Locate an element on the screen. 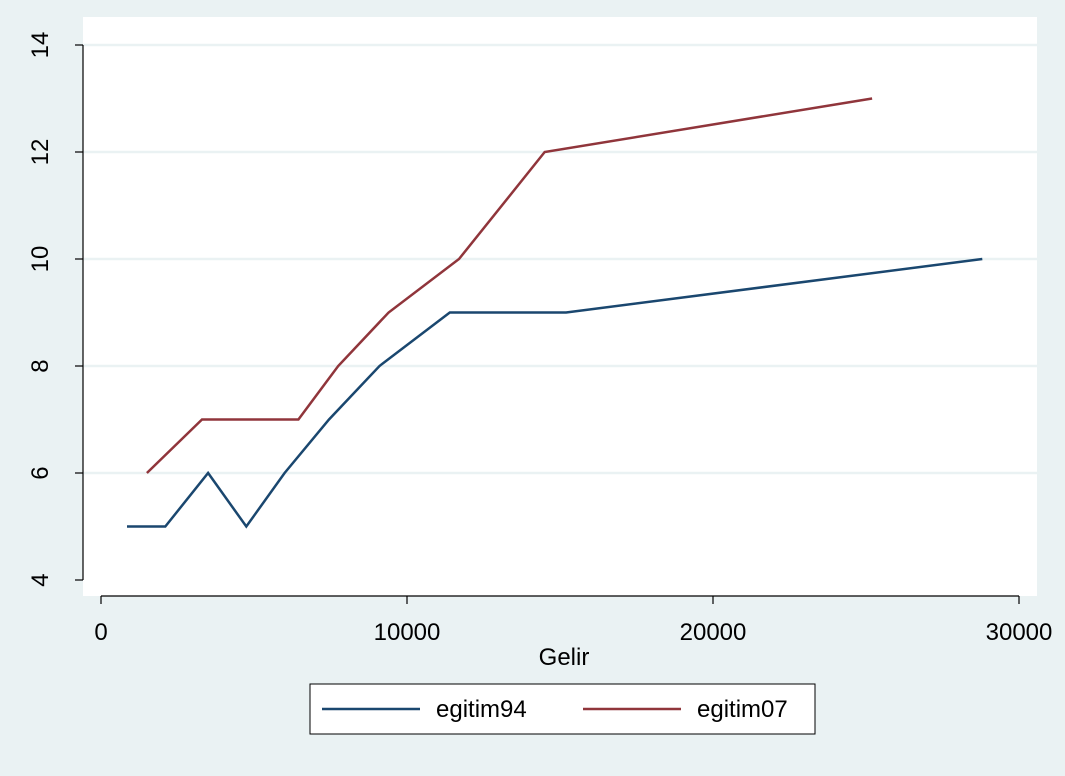 The image size is (1065, 776). legend-label-egitim07: egitim07 is located at coordinates (742, 709).